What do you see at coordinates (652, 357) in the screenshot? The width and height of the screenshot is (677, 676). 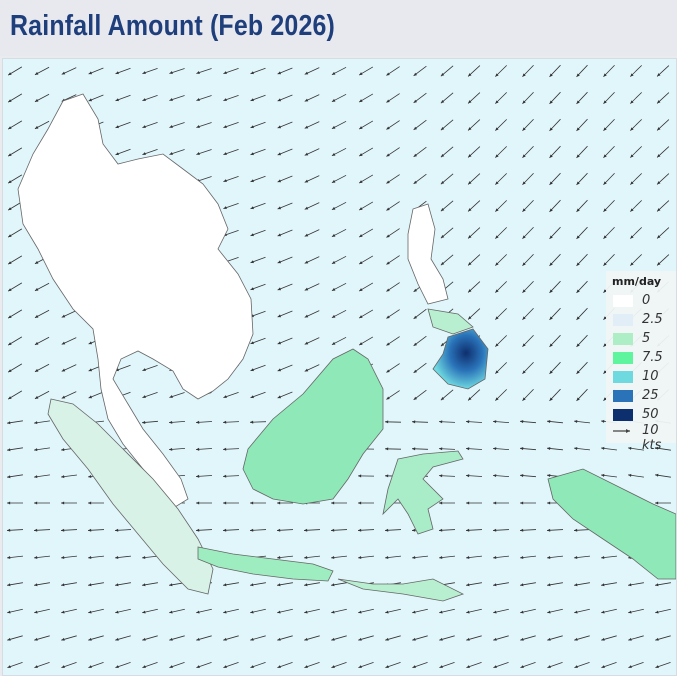 I see `legend-label: 7.5` at bounding box center [652, 357].